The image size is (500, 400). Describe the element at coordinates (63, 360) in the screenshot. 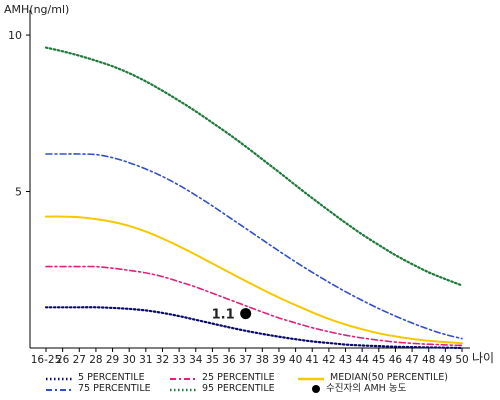

I see `x-tick-label: 26` at that location.